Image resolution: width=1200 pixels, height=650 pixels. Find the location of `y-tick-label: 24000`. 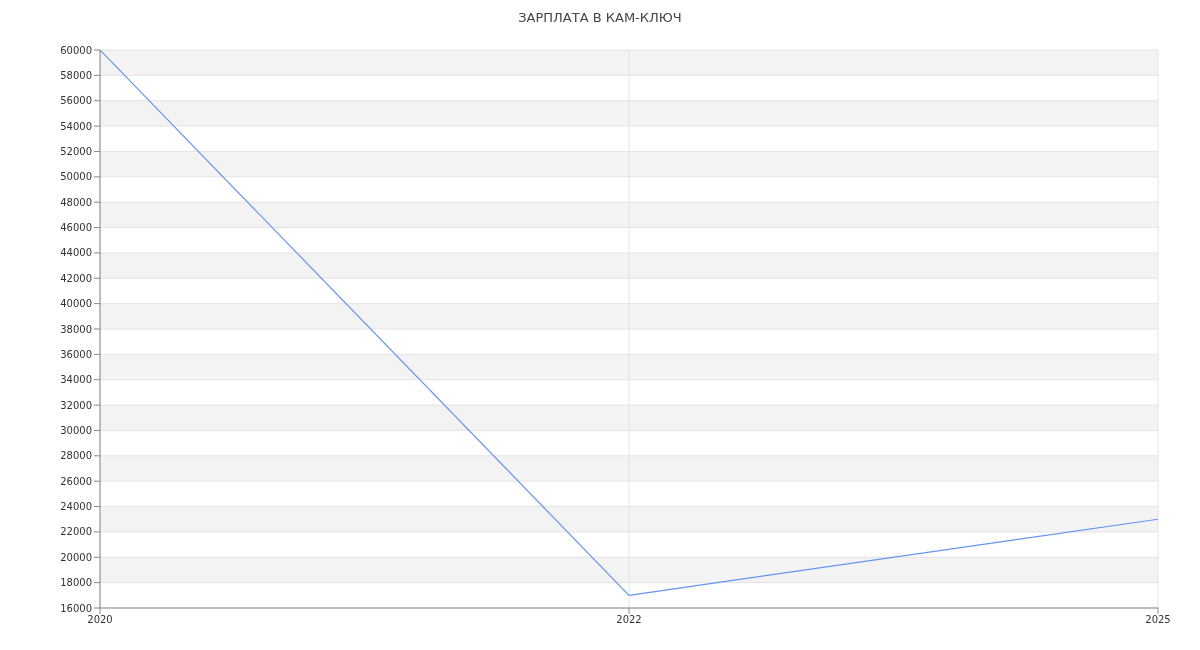

y-tick-label: 24000 is located at coordinates (76, 507).